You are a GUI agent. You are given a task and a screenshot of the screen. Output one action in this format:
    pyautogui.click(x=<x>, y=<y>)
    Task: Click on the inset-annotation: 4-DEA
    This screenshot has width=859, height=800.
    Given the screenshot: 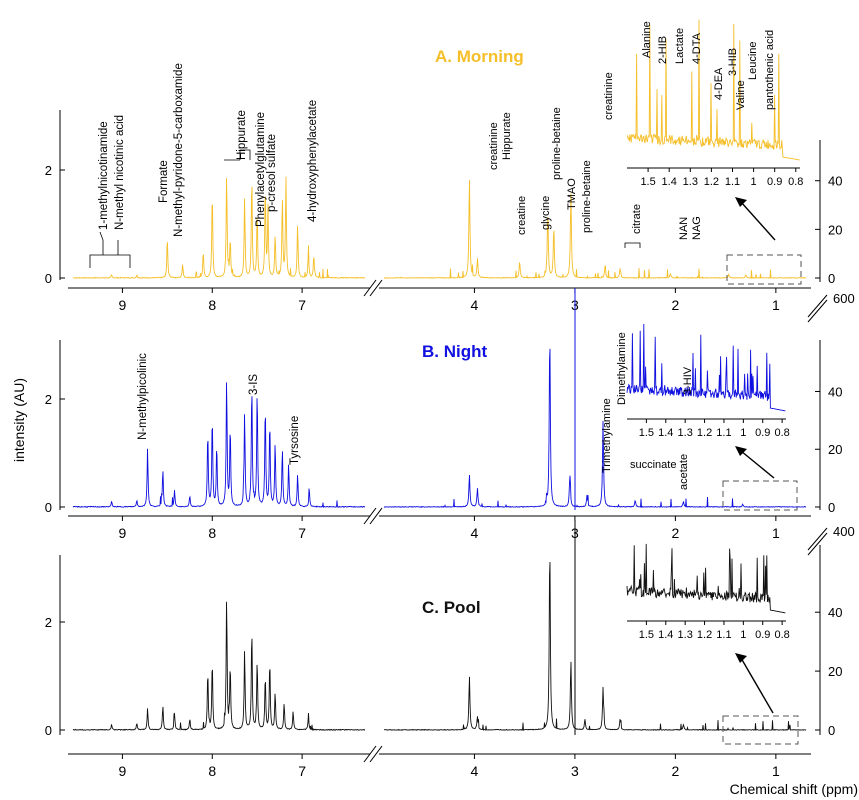 What is the action you would take?
    pyautogui.click(x=719, y=83)
    